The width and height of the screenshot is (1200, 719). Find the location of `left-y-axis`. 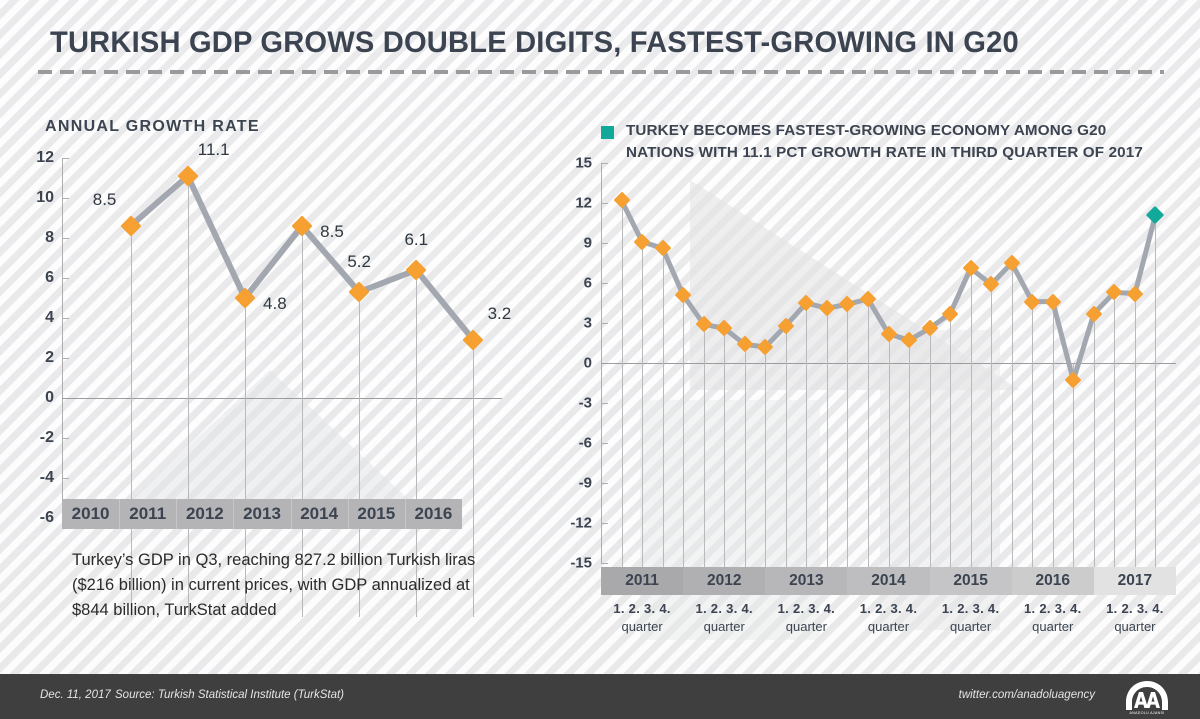

left-y-axis is located at coordinates (62, 338).